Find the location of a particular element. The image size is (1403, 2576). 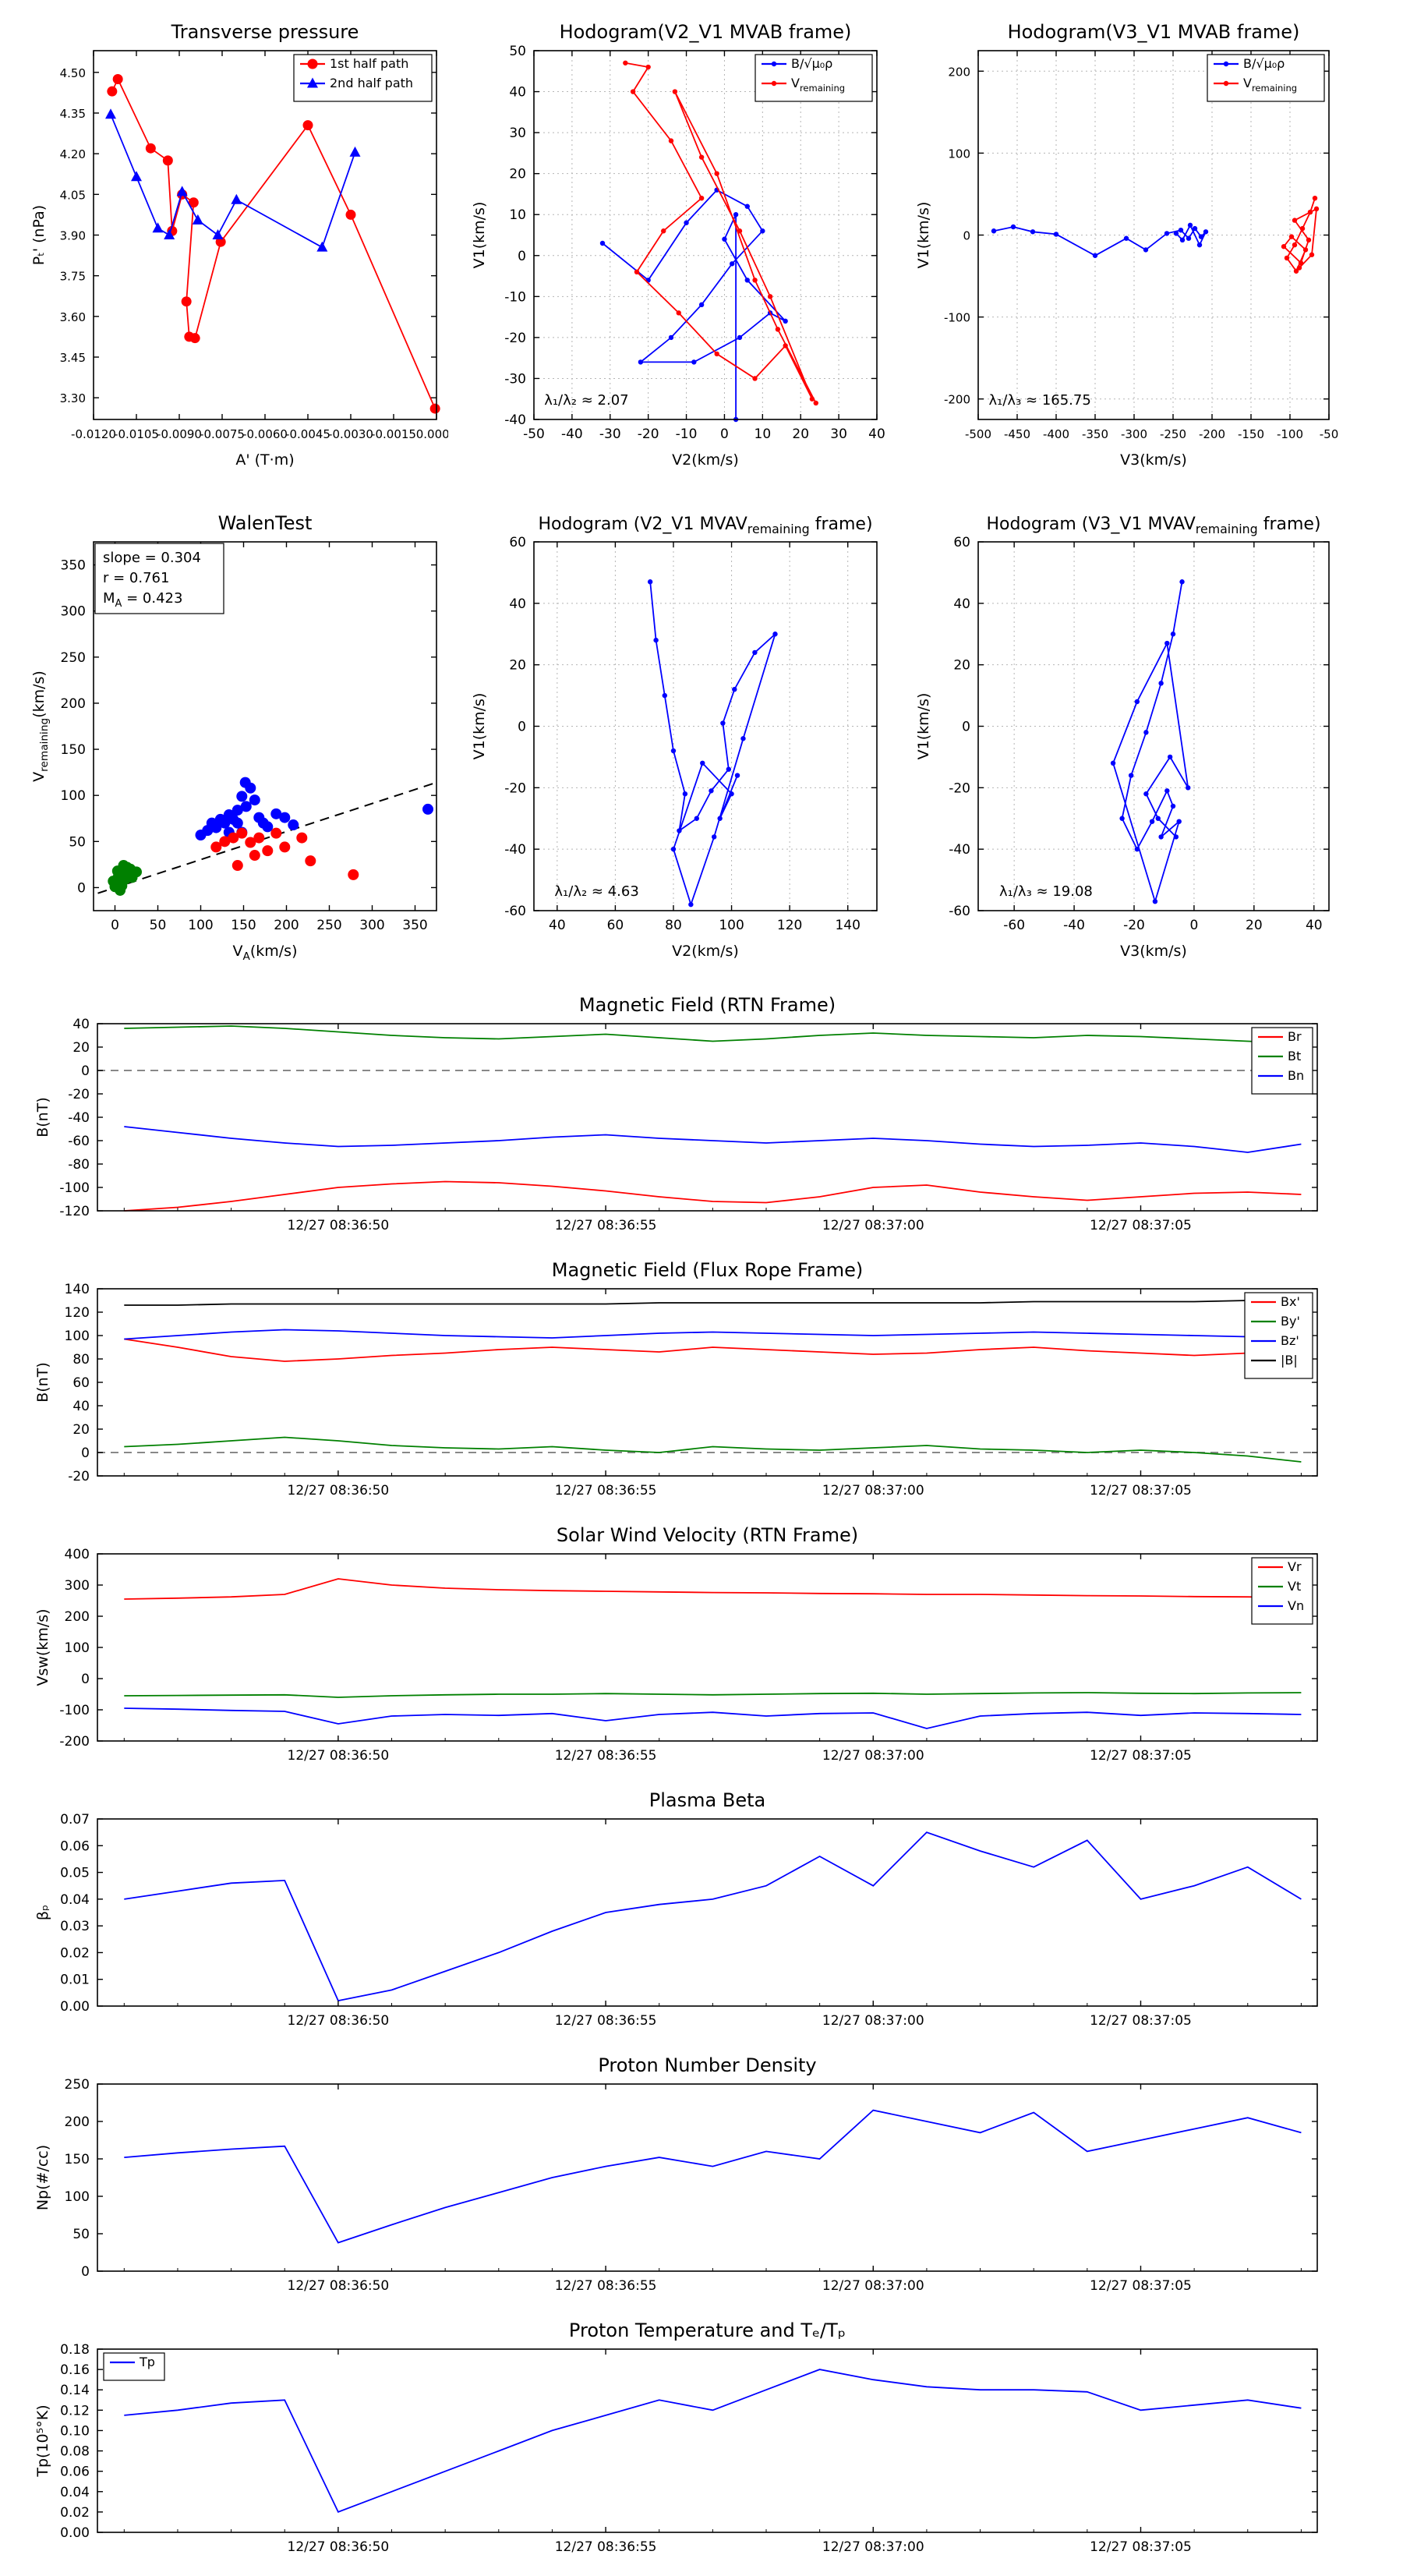

svg-text: -100 is located at coordinates (1290, 434).